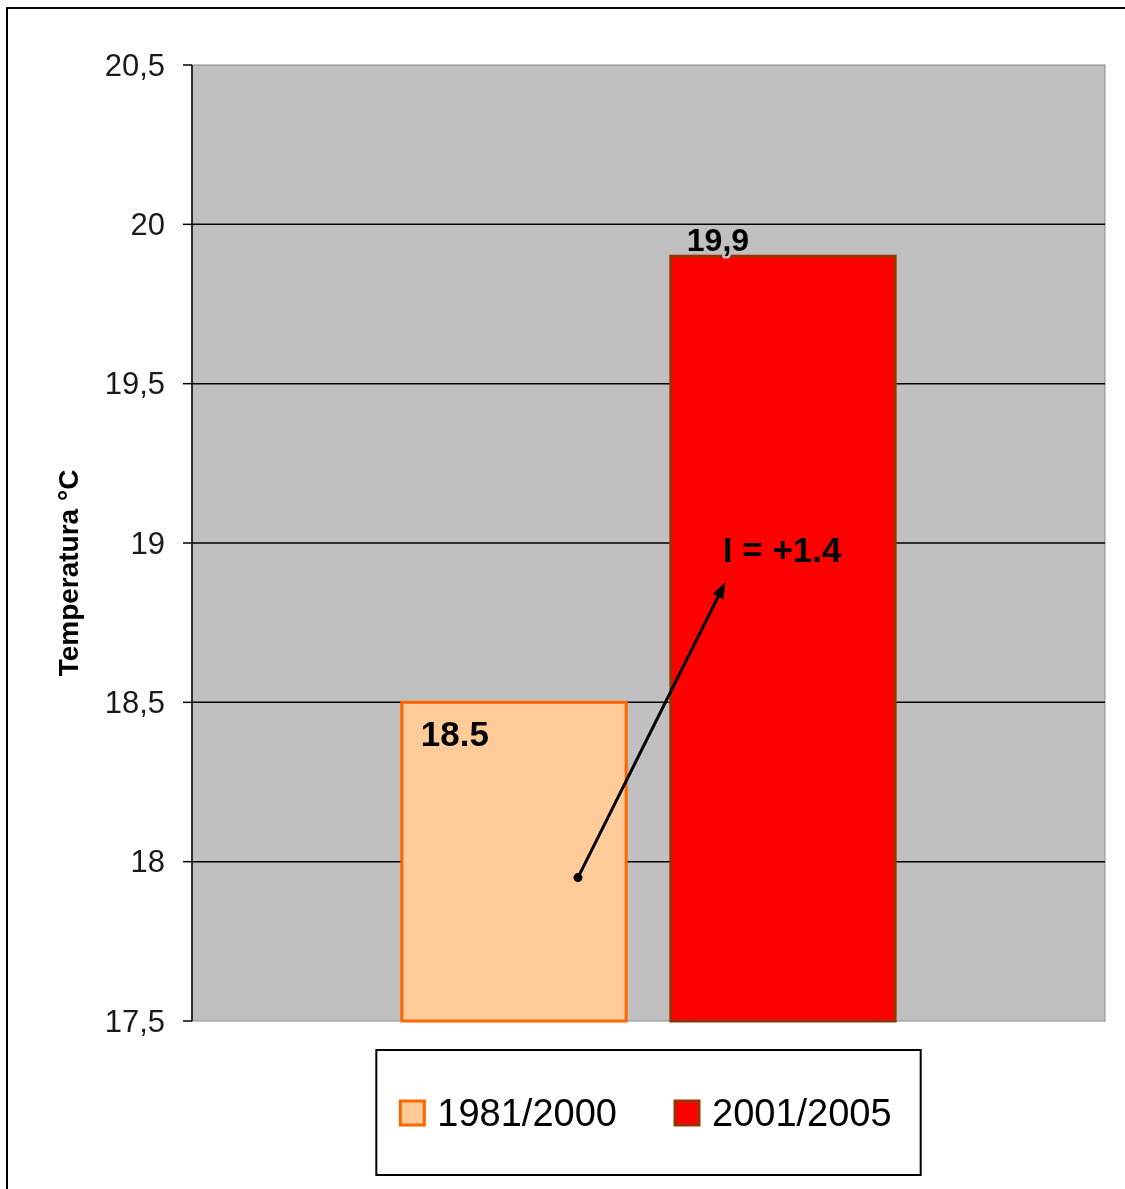 The image size is (1125, 1189). I want to click on data-label: 18.5, so click(454, 734).